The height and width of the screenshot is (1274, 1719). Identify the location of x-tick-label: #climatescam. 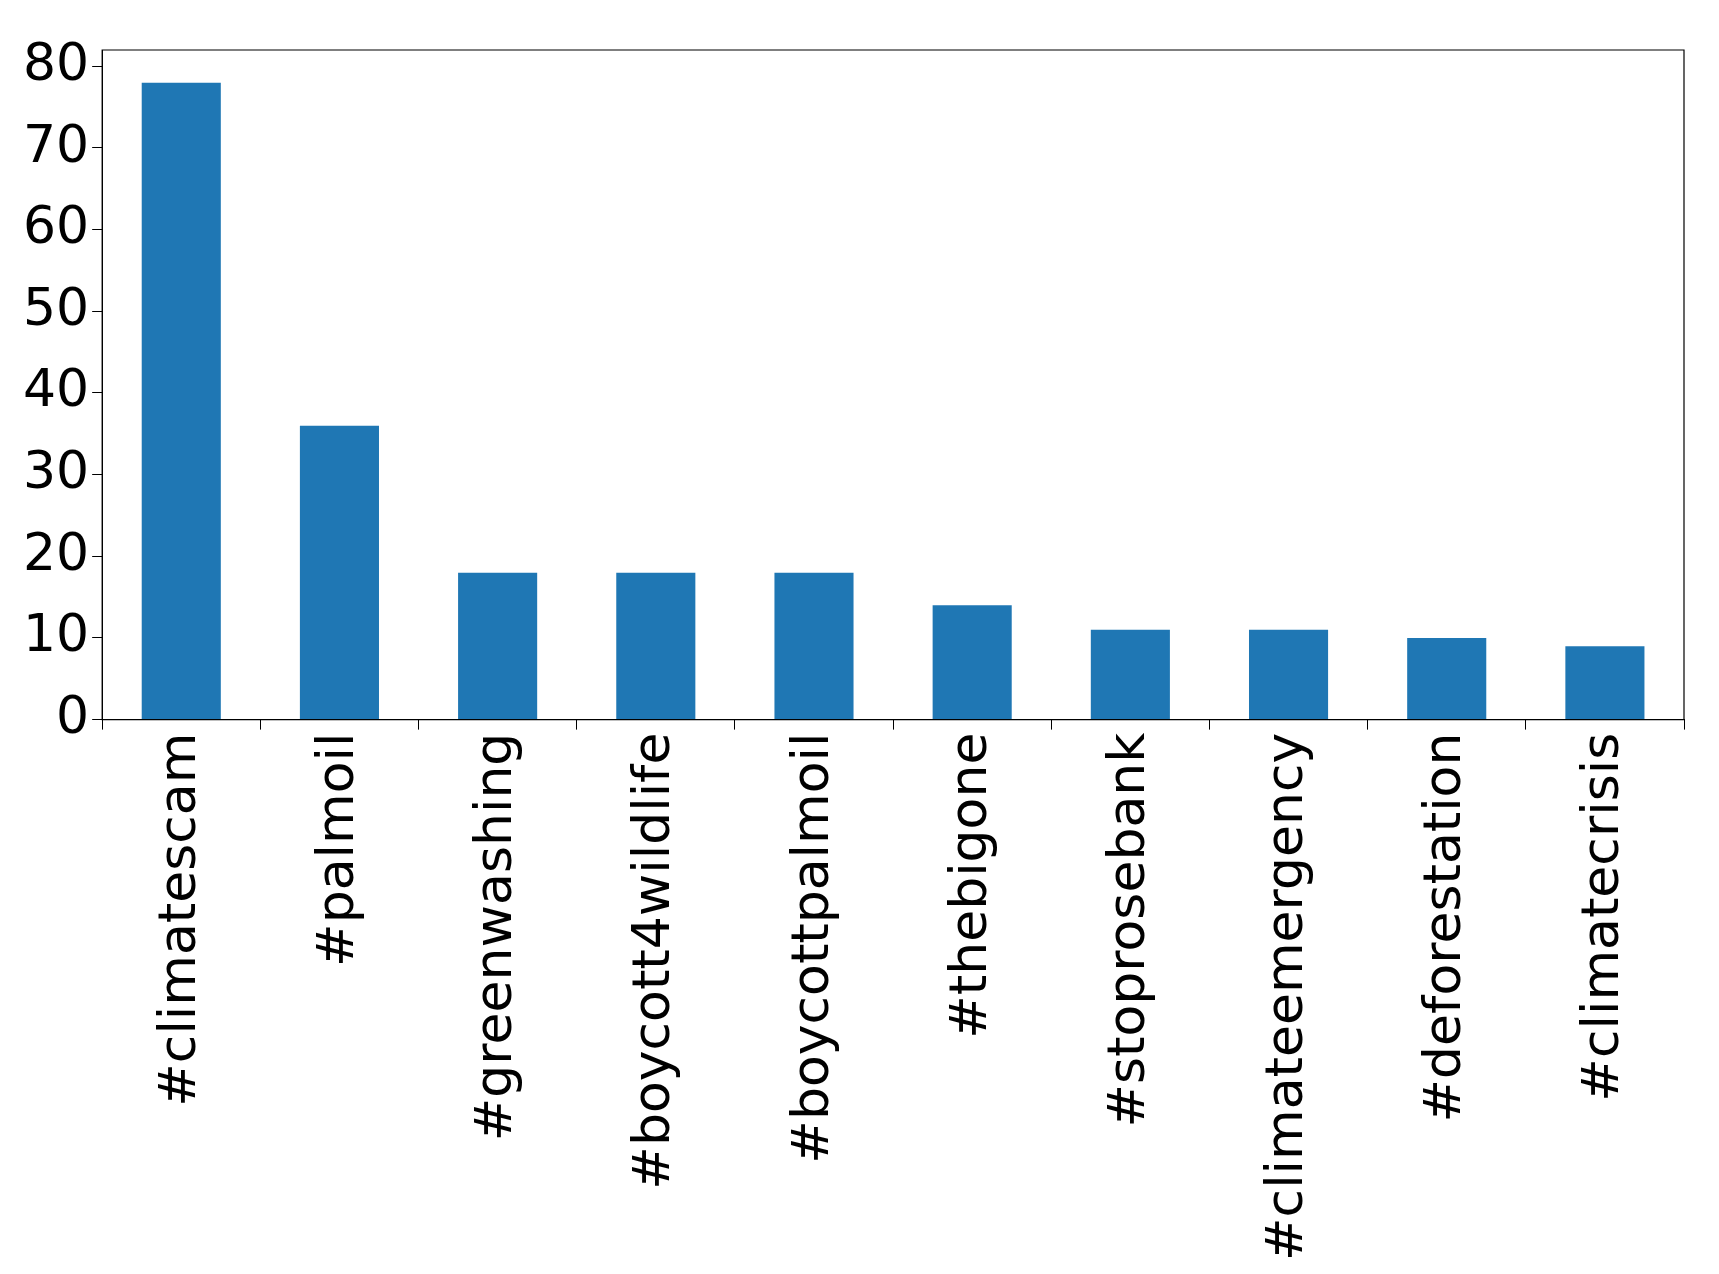
(176, 919).